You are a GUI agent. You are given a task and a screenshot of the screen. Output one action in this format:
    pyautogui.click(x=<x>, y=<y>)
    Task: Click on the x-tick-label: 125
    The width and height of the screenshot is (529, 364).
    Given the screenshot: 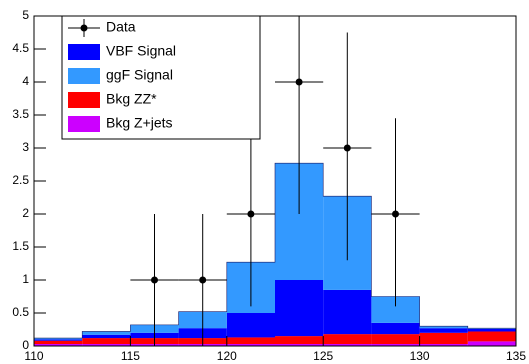 What is the action you would take?
    pyautogui.click(x=323, y=356)
    